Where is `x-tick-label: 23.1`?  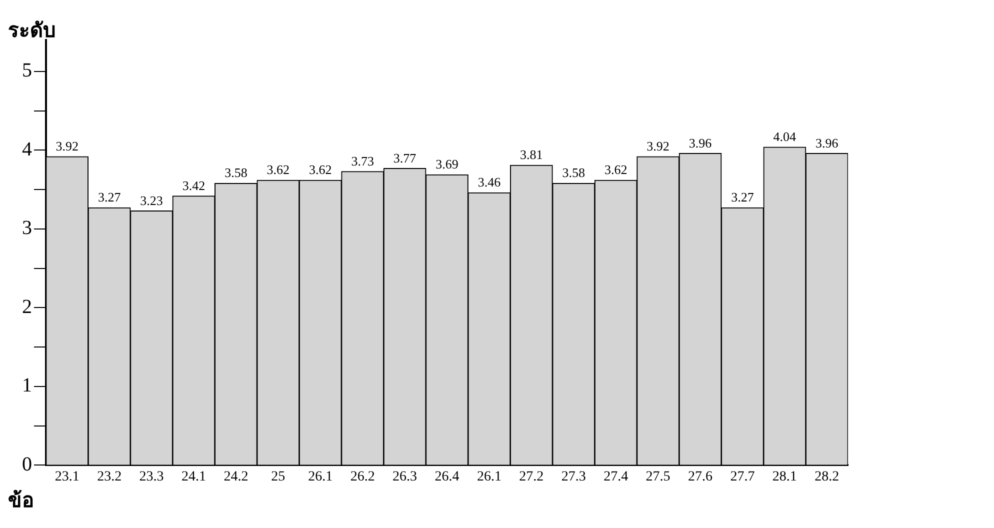 x-tick-label: 23.1 is located at coordinates (67, 476).